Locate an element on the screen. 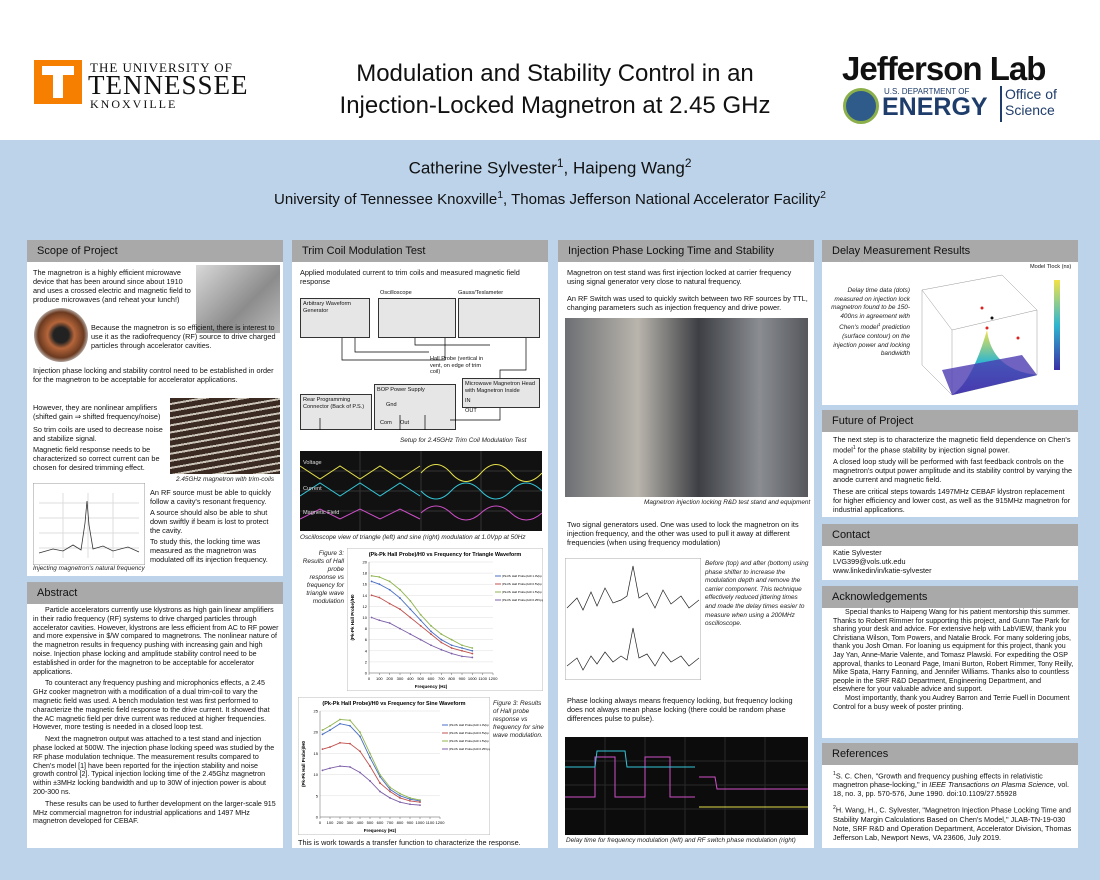 The width and height of the screenshot is (1100, 880). y-tick-label: 15 is located at coordinates (316, 753).